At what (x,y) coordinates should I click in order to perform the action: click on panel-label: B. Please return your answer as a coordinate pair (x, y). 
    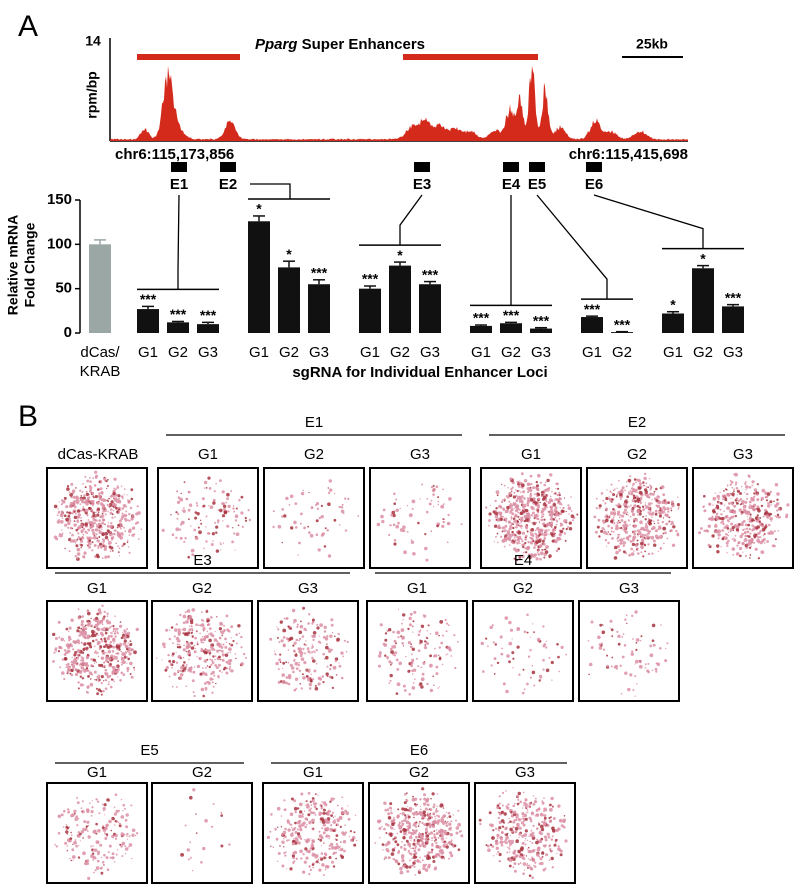
    Looking at the image, I should click on (28, 416).